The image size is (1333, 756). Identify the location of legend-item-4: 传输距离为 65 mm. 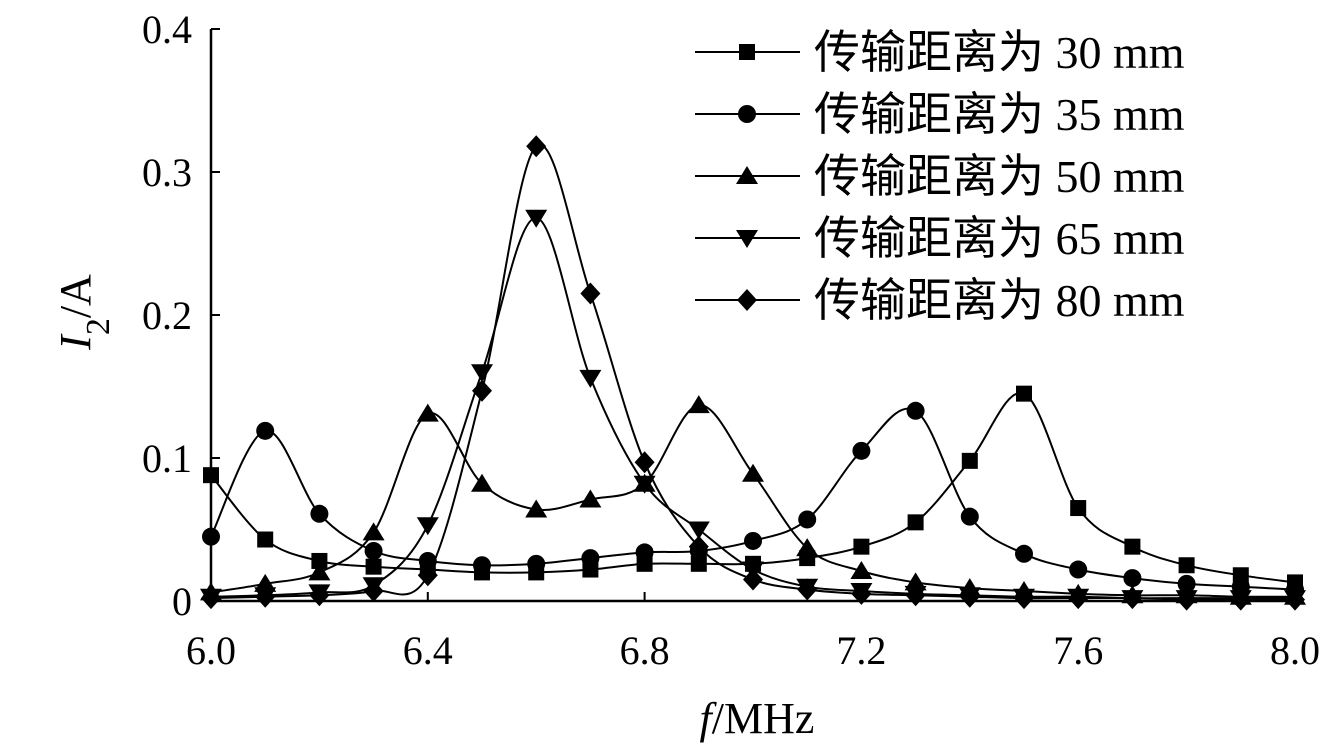
(940, 238).